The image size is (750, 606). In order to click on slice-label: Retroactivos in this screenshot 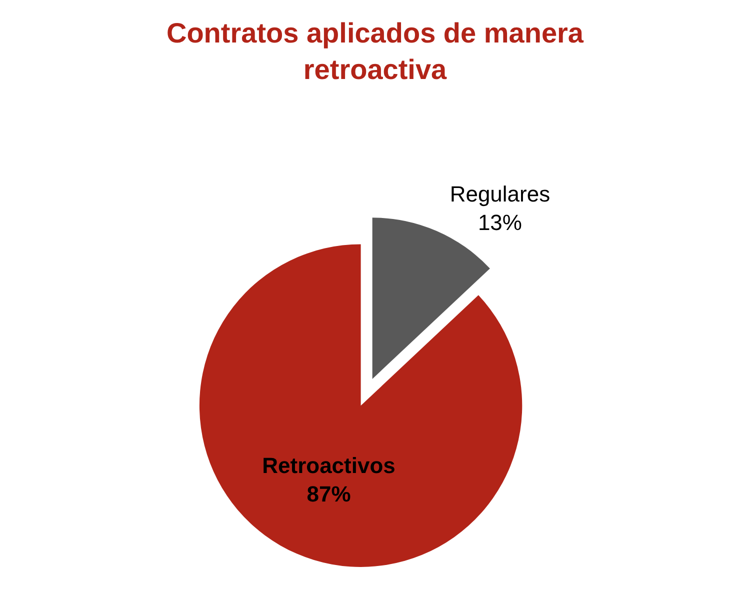, I will do `click(329, 465)`.